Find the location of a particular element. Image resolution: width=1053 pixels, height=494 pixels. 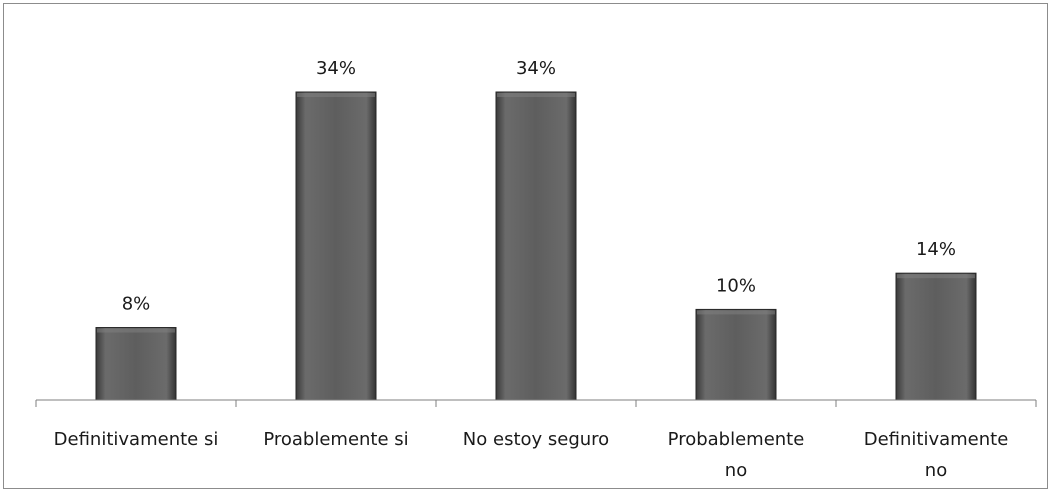

data-label: 14% is located at coordinates (936, 249).